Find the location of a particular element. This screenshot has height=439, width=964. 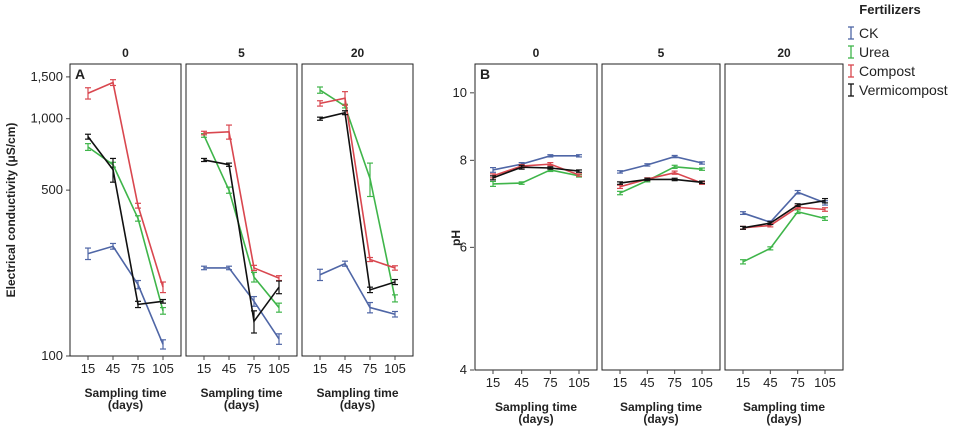

ytick-label: 4 is located at coordinates (463, 369).